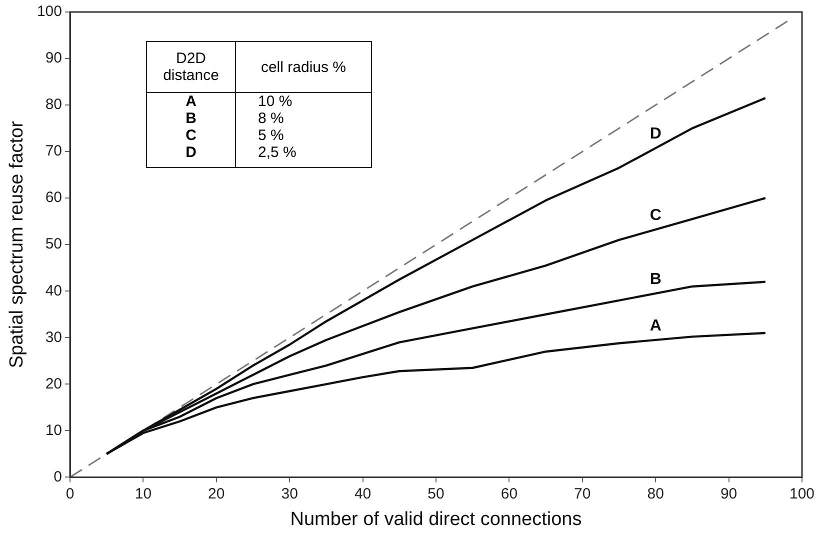 The image size is (820, 537). Describe the element at coordinates (304, 135) in the screenshot. I see `annotation: 5 %` at that location.